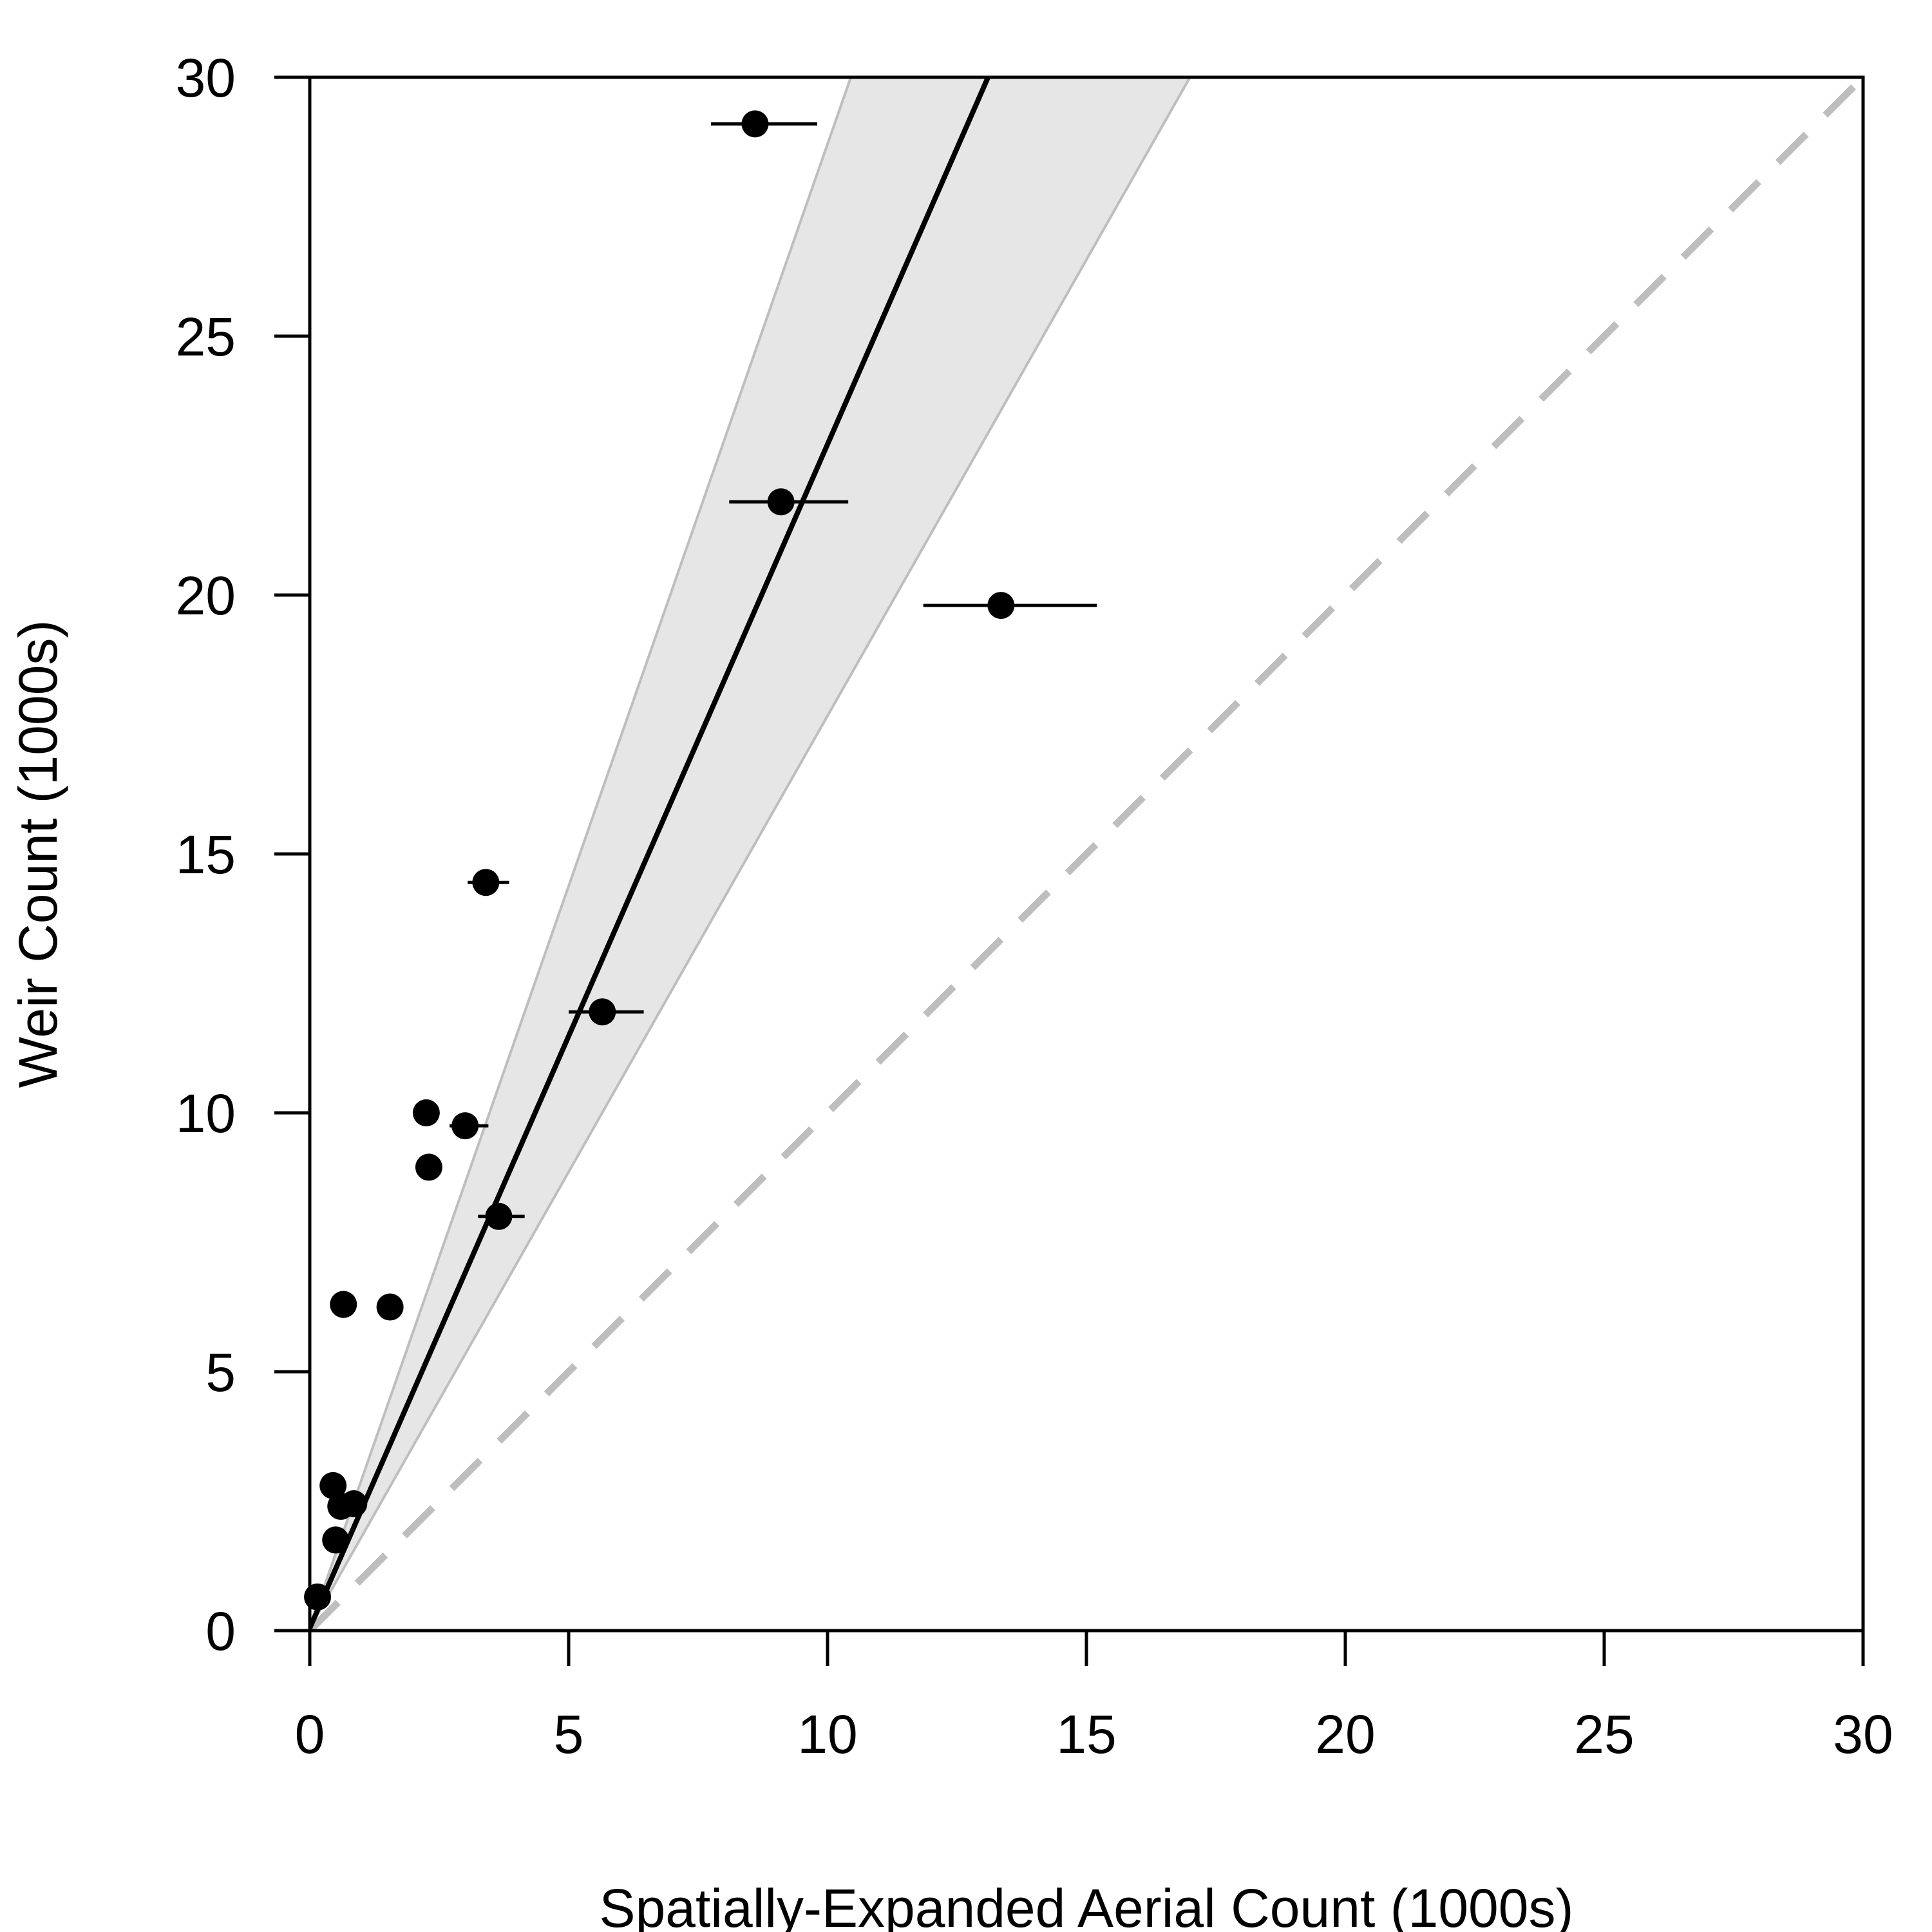  I want to click on y-tick-label: 10, so click(206, 1113).